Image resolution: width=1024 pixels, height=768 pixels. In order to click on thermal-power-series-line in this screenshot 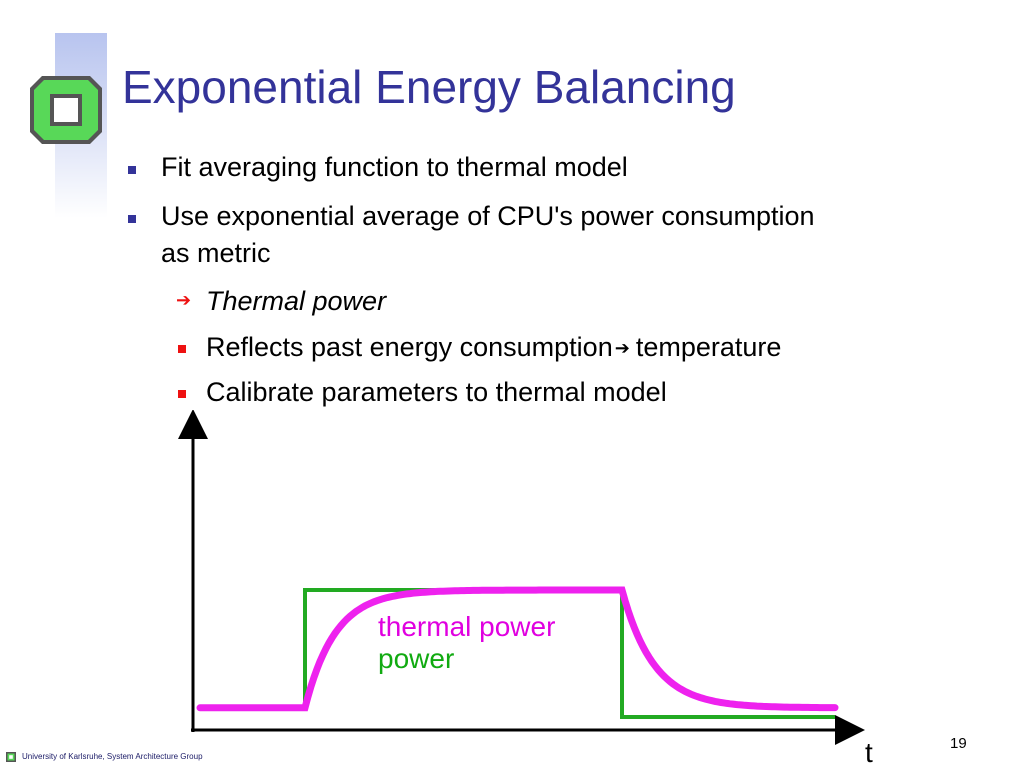, I will do `click(517, 649)`.